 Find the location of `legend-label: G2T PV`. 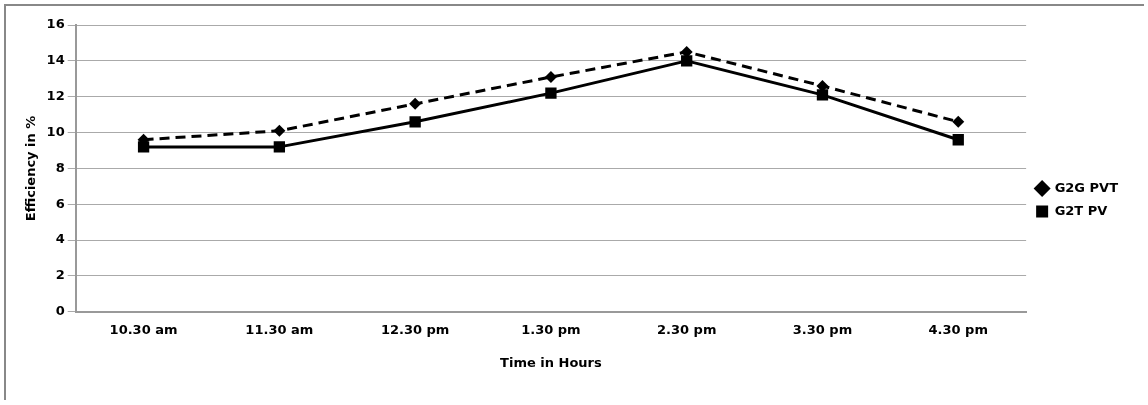

legend-label: G2T PV is located at coordinates (1081, 210).